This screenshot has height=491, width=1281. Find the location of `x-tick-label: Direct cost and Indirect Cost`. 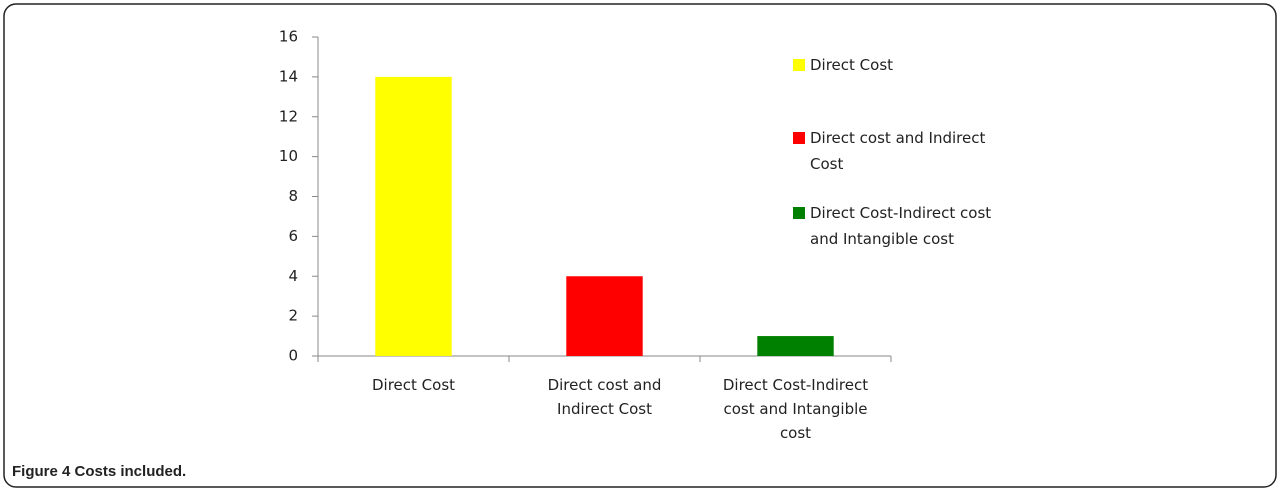

x-tick-label: Direct cost and Indirect Cost is located at coordinates (605, 397).